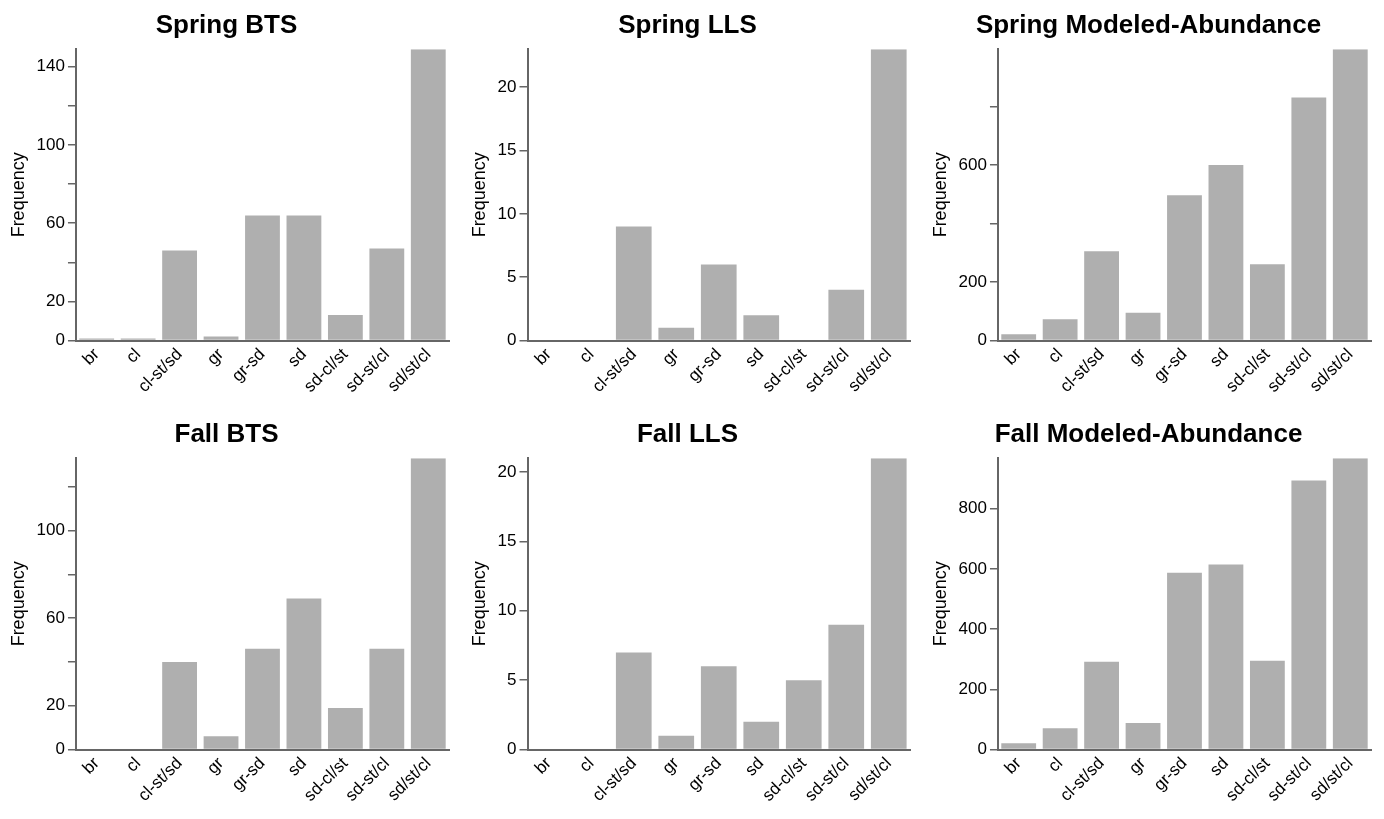  Describe the element at coordinates (972, 628) in the screenshot. I see `y-tick-label: 400` at that location.